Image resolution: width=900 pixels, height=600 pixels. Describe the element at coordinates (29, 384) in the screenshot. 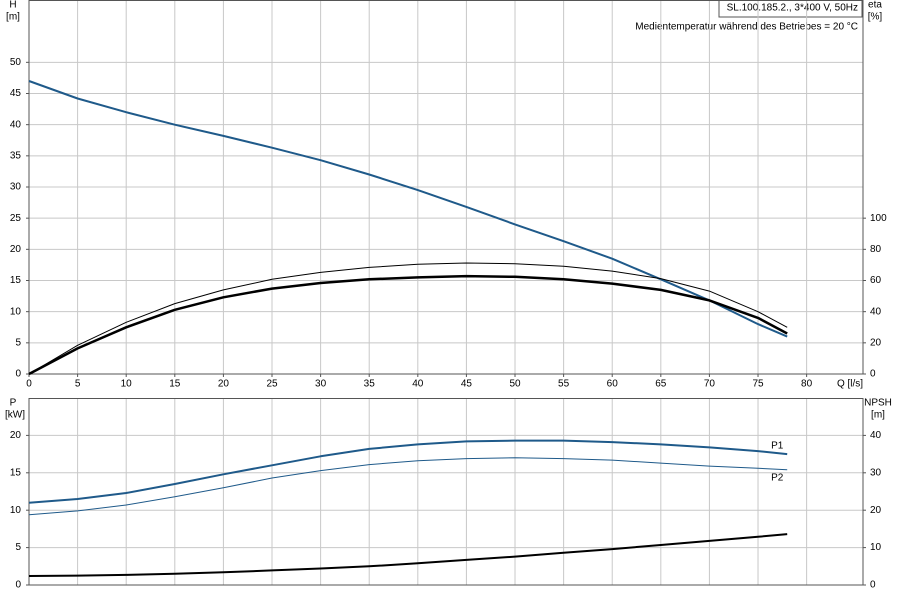

I see `x-tick-label: 0` at that location.